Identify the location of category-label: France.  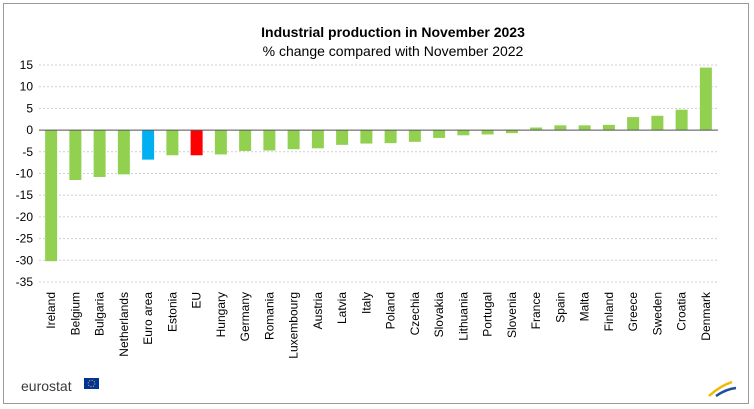
(536, 311).